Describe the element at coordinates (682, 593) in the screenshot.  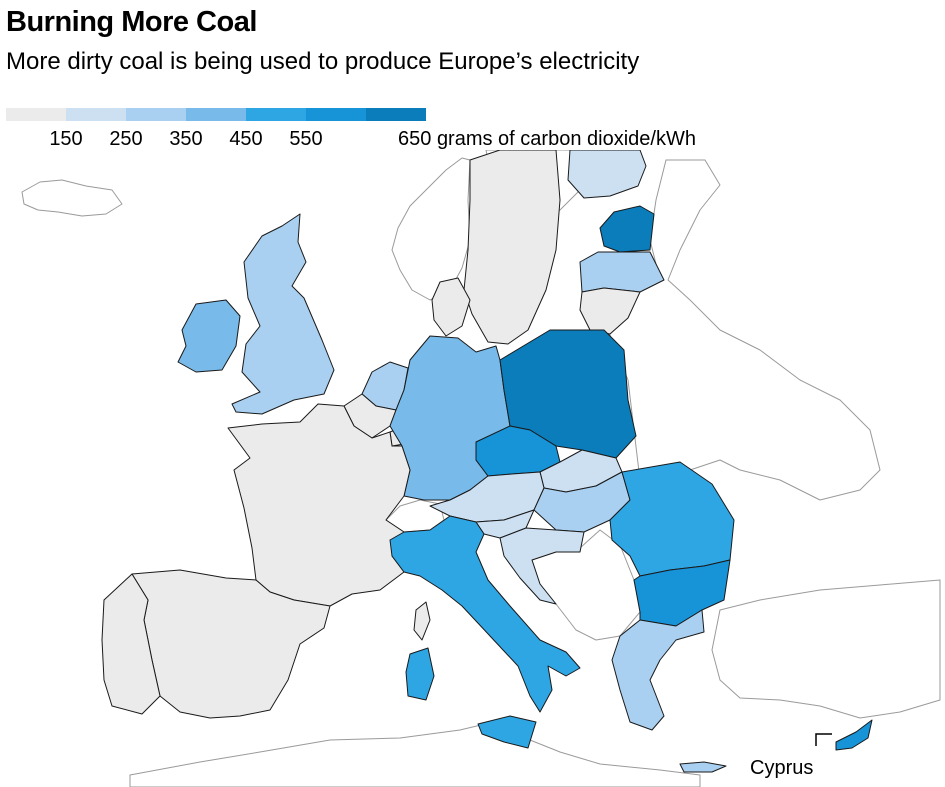
I see `country-bulgaria` at that location.